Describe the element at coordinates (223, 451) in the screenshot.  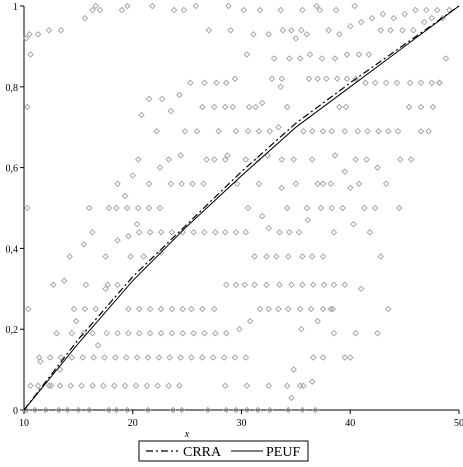
I see `legend: CRRA PEUF` at that location.